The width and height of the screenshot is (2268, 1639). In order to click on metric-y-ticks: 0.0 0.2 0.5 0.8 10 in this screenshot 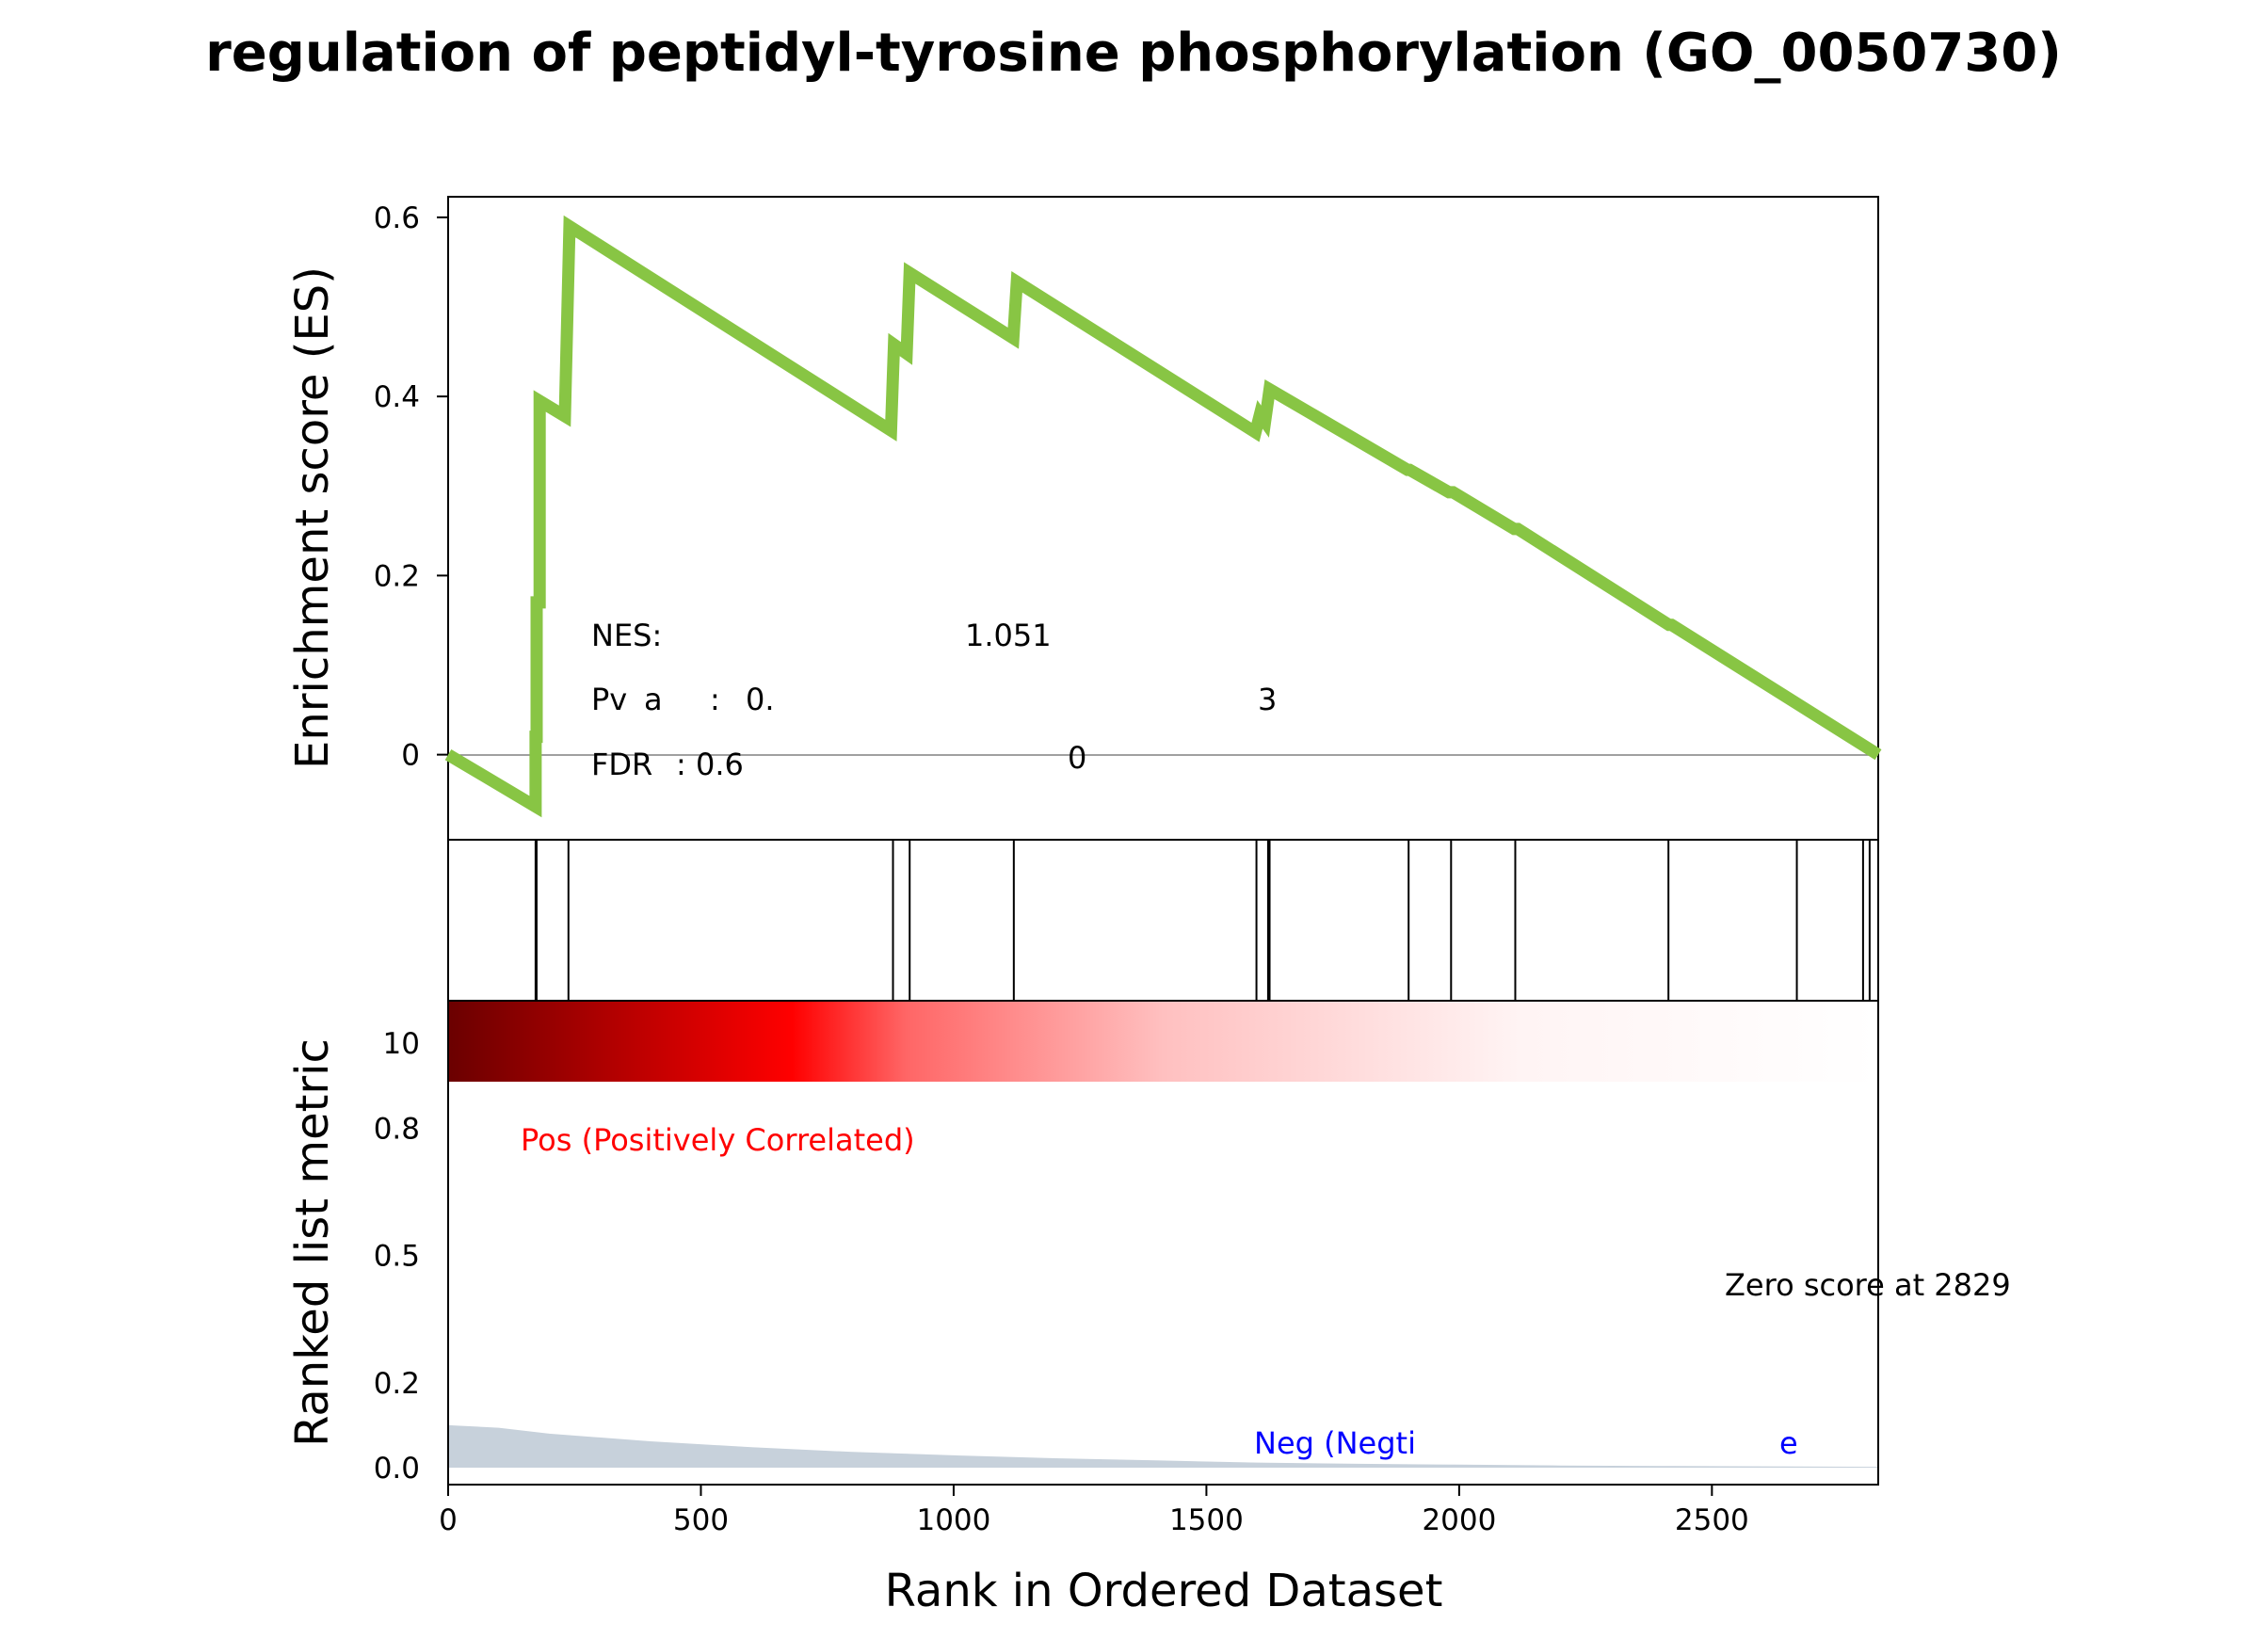, I will do `click(397, 1256)`.